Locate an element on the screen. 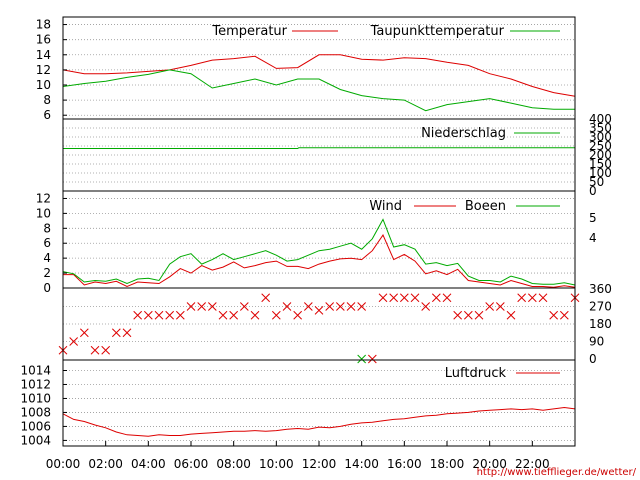  panel-2-right-label: 5 is located at coordinates (593, 218).